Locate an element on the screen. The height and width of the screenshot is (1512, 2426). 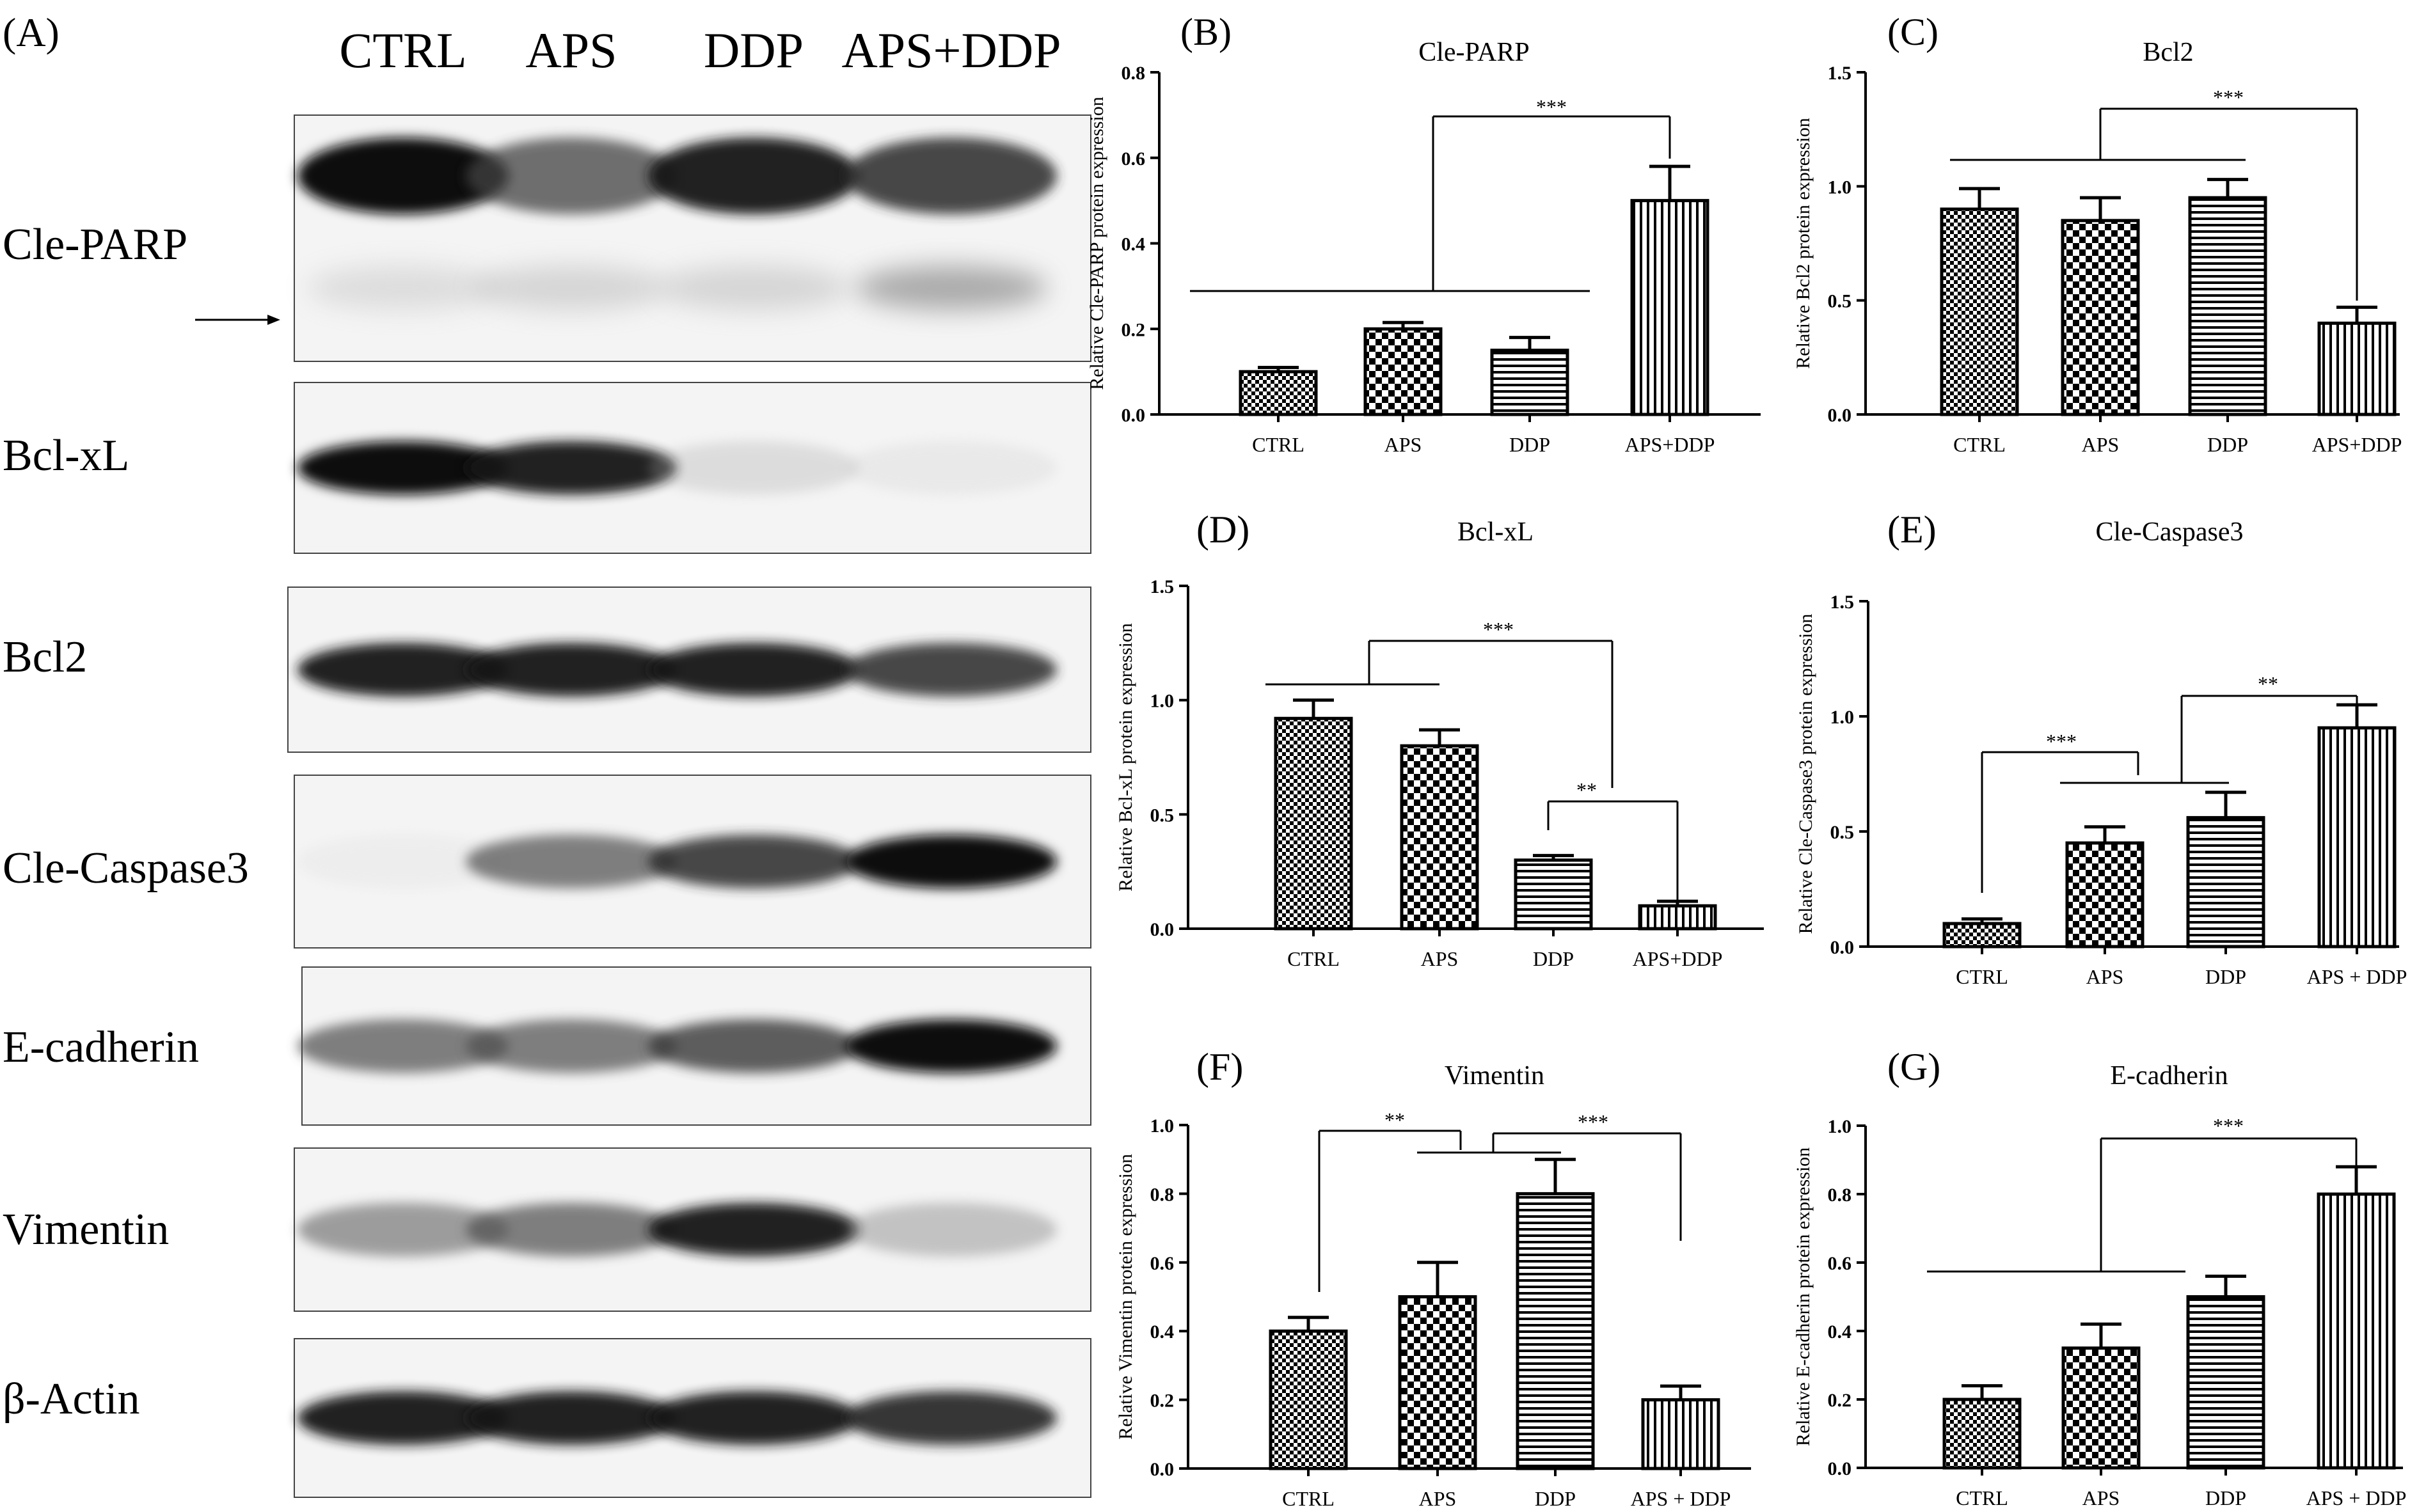
y-tick-label: 0.6 is located at coordinates (1162, 1263).